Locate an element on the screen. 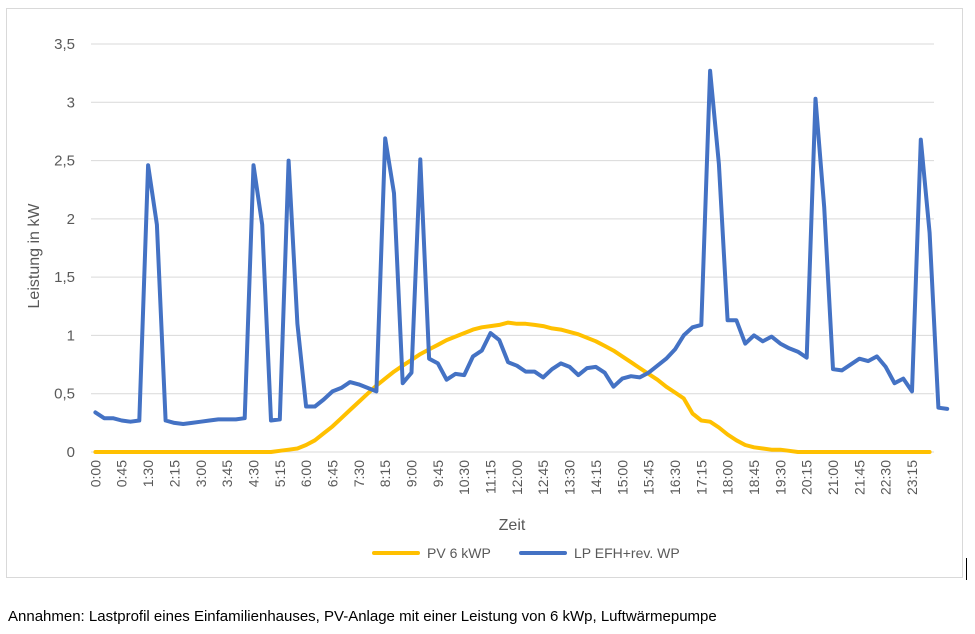 Image resolution: width=975 pixels, height=634 pixels. y-tick-label: 0 is located at coordinates (71, 452).